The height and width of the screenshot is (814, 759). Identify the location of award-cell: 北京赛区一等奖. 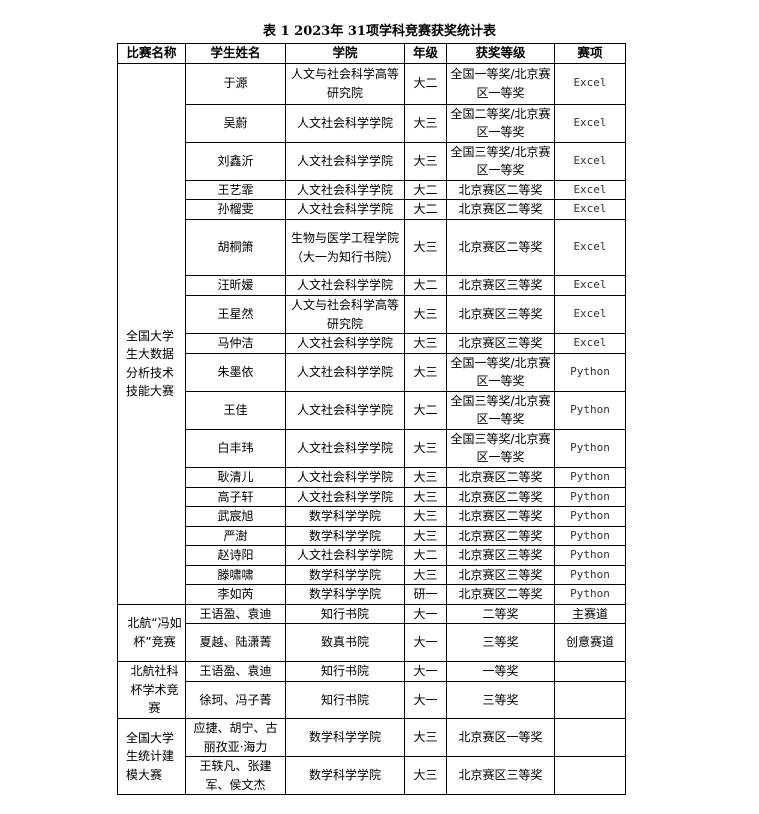
(500, 737).